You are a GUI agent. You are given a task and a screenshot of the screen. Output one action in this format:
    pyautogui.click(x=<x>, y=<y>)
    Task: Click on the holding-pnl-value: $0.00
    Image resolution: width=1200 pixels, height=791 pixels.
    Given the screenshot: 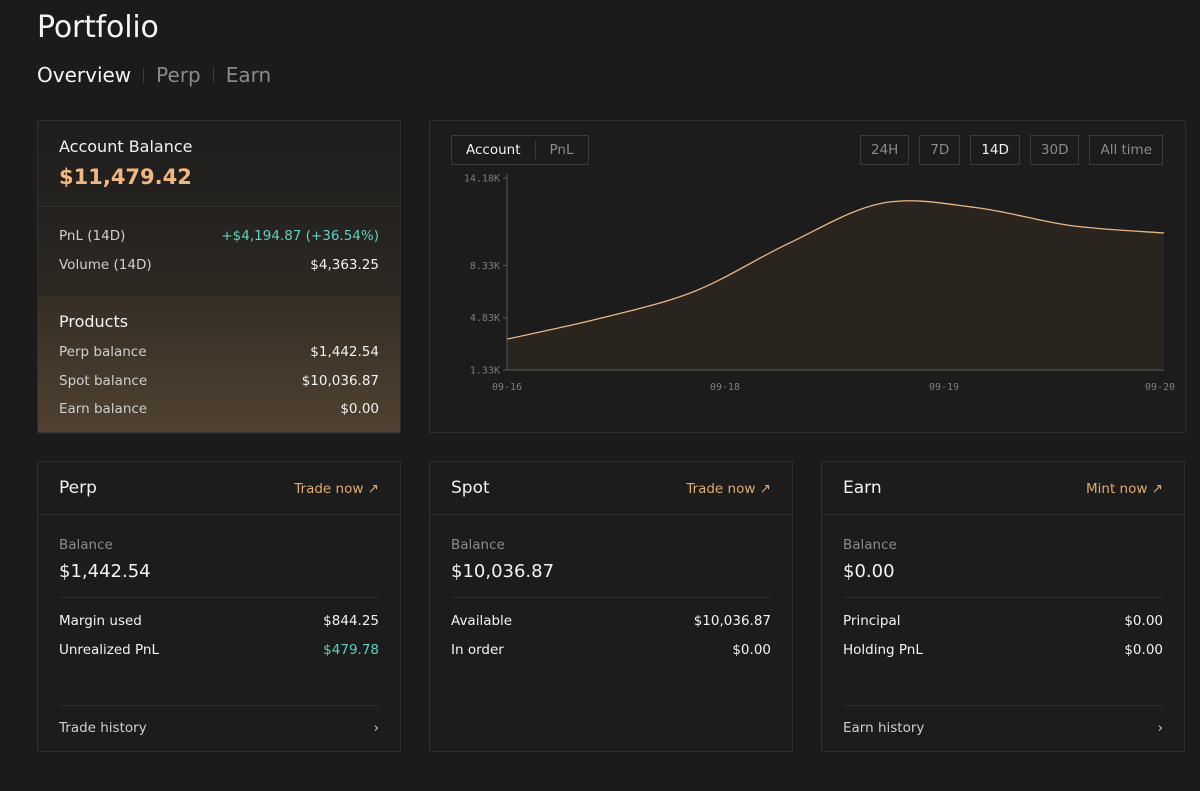 What is the action you would take?
    pyautogui.click(x=1143, y=650)
    